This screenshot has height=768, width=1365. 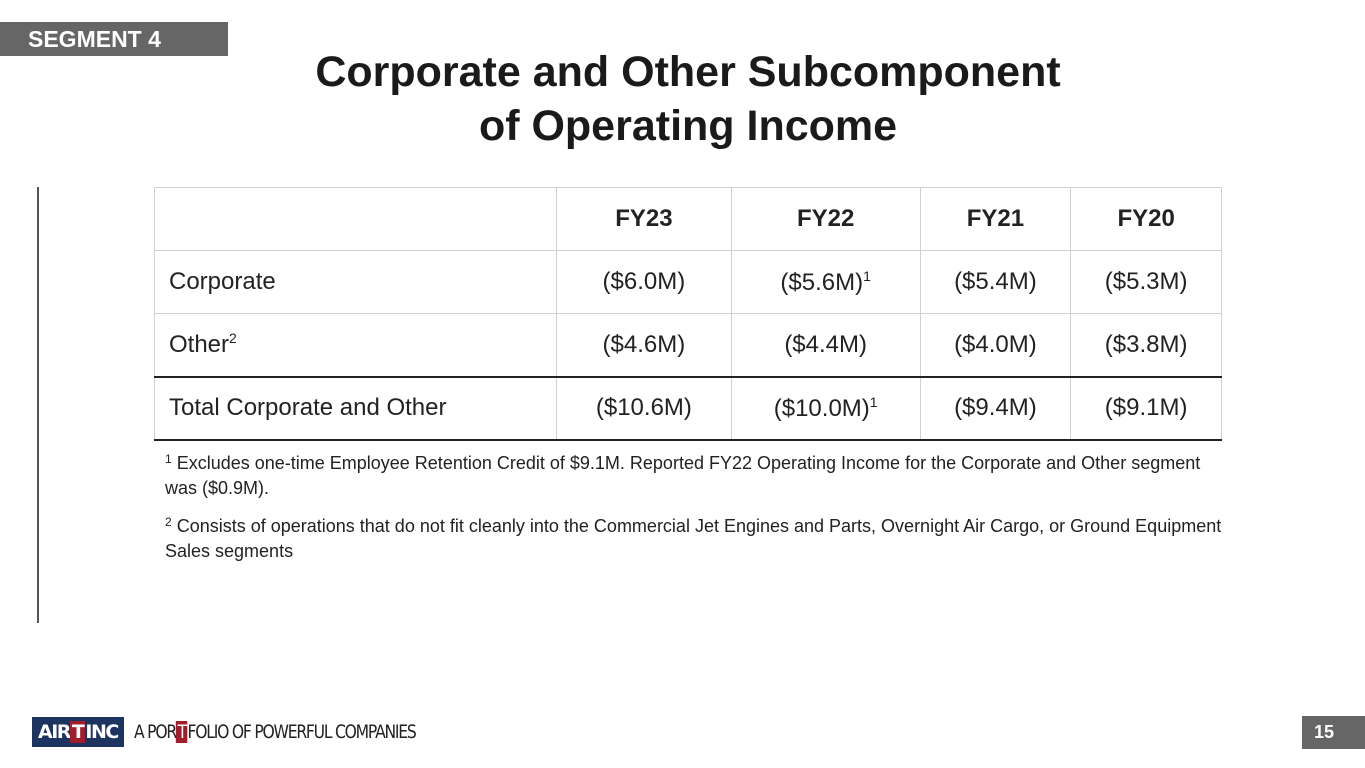 I want to click on row-label: Total Corporate and Other, so click(x=355, y=408).